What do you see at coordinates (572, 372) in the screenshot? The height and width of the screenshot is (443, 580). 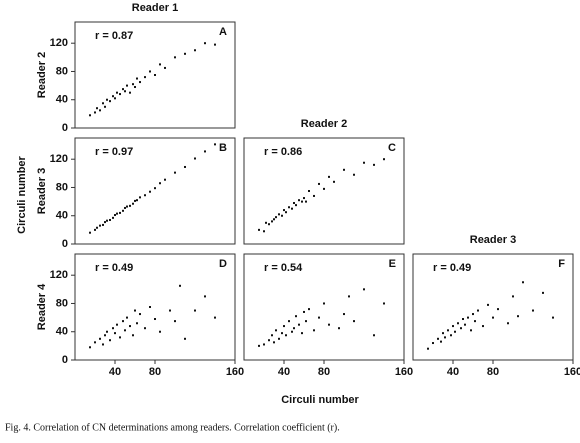 I see `x-tick-label: 160` at bounding box center [572, 372].